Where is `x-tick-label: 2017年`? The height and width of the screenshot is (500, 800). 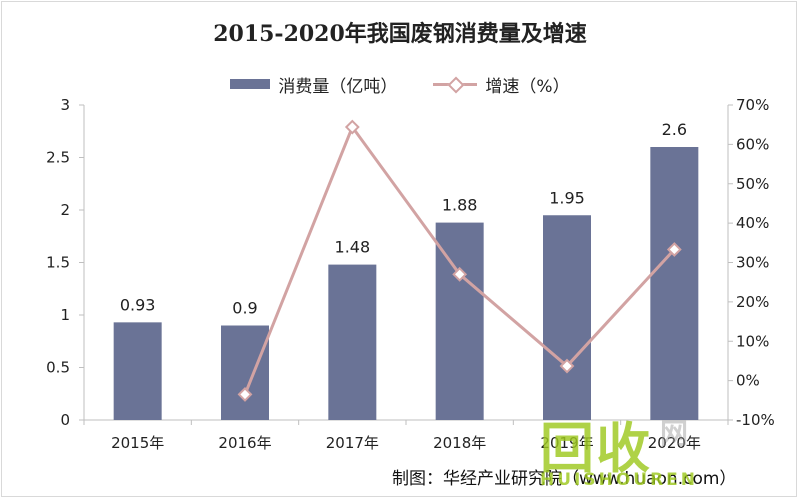 x-tick-label: 2017年 is located at coordinates (352, 443).